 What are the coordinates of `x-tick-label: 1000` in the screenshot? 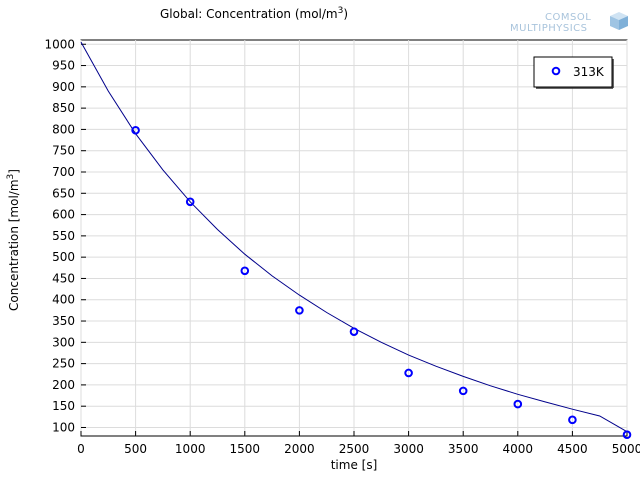 It's located at (190, 449).